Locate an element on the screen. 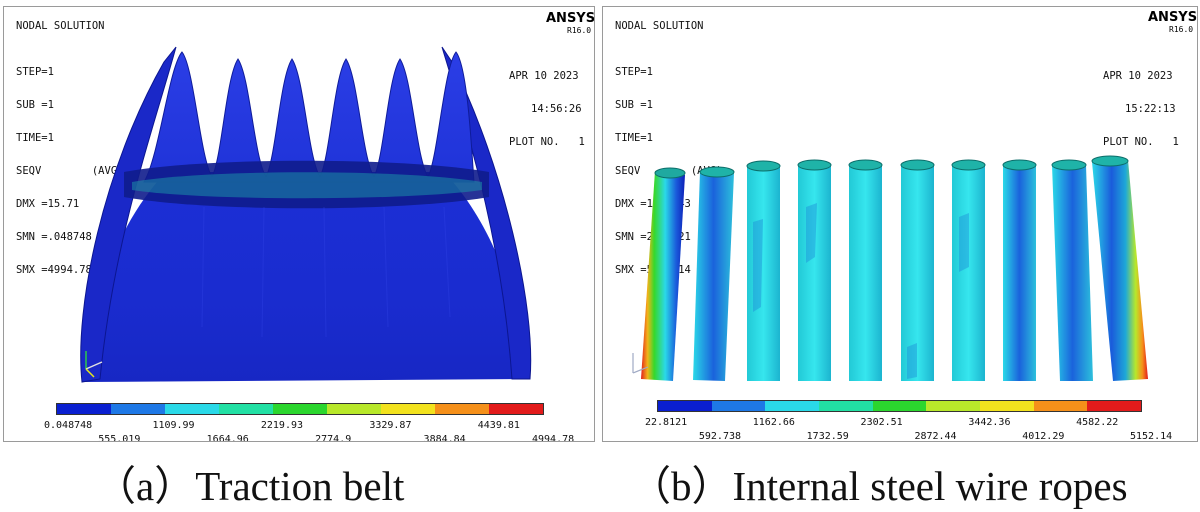 Image resolution: width=1200 pixels, height=512 pixels. teeth-root-highlight is located at coordinates (307, 185).